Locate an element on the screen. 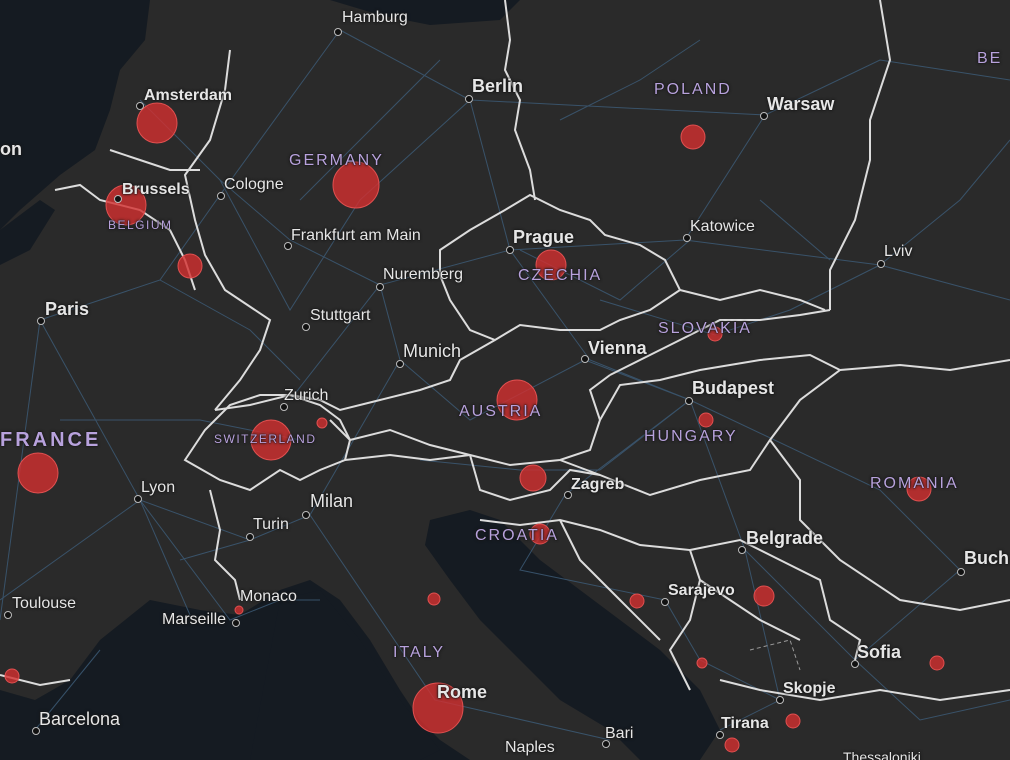 The width and height of the screenshot is (1010, 760). city-label-budapest: Budapest is located at coordinates (733, 388).